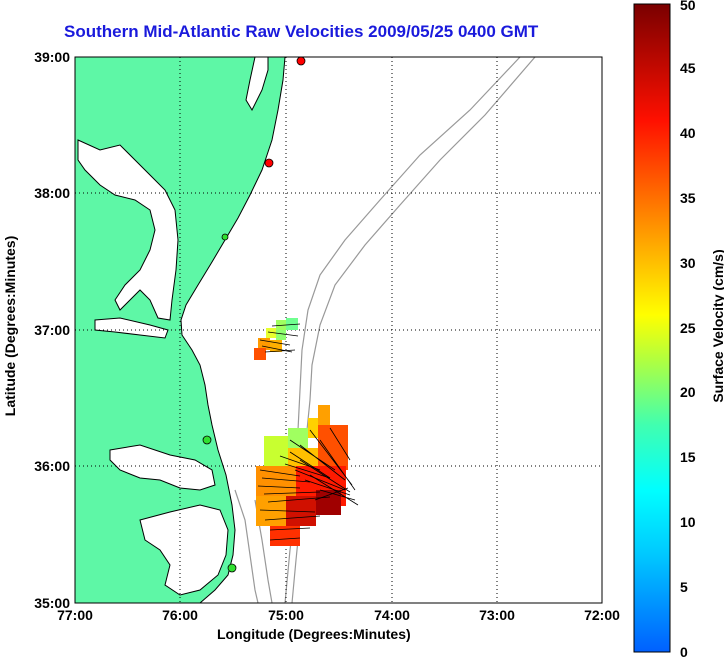  What do you see at coordinates (602, 615) in the screenshot?
I see `x-tick-label: 72:00` at bounding box center [602, 615].